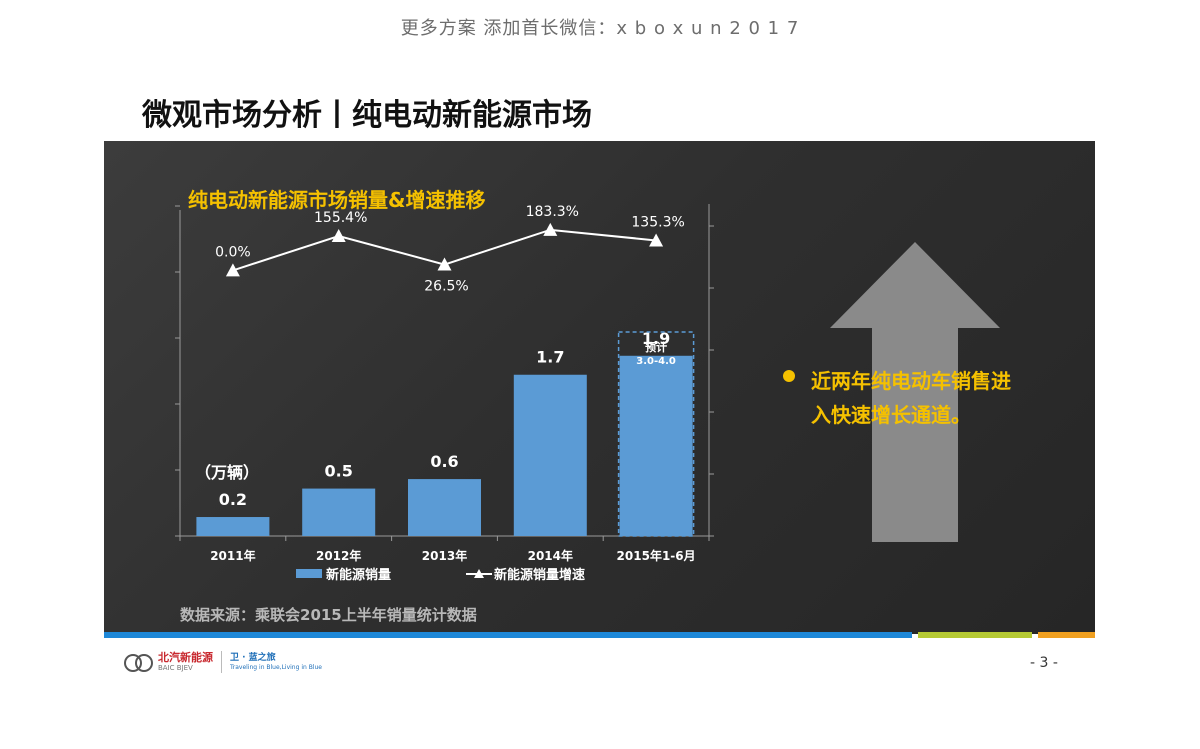 The height and width of the screenshot is (749, 1200). Describe the element at coordinates (276, 667) in the screenshot. I see `logo-slogan-en: Traveling in Blue,Living in Blue` at that location.